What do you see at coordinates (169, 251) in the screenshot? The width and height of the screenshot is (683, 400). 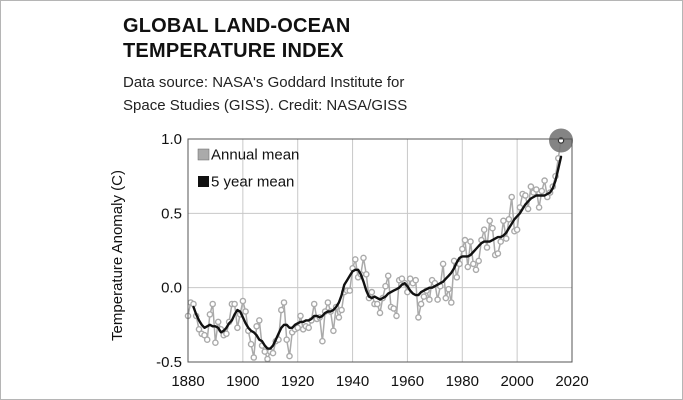 I see `y-axis-ticks: 1.0 0.5 0.0 -0.5` at bounding box center [169, 251].